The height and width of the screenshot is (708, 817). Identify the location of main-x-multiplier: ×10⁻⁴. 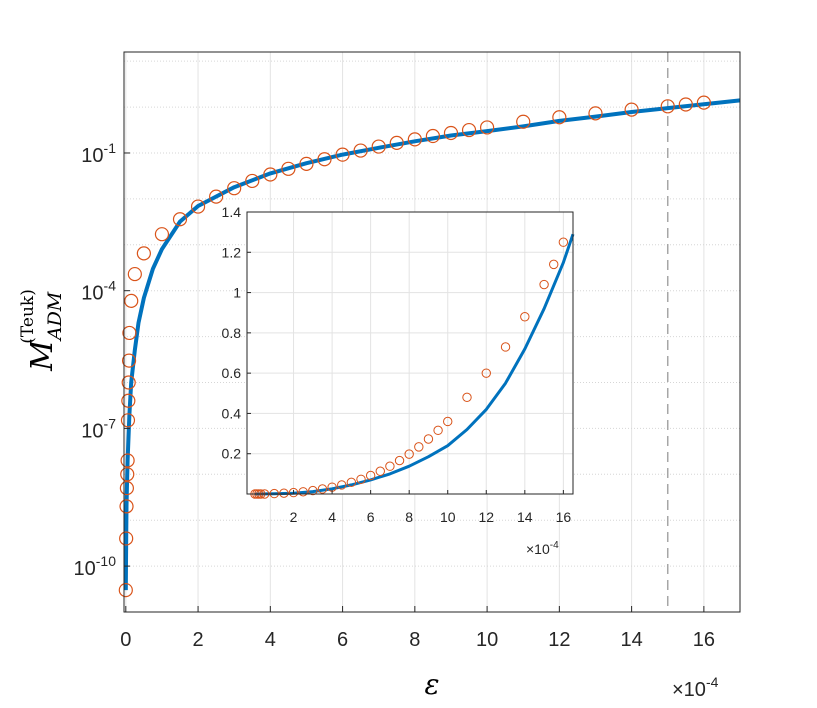
(695, 687).